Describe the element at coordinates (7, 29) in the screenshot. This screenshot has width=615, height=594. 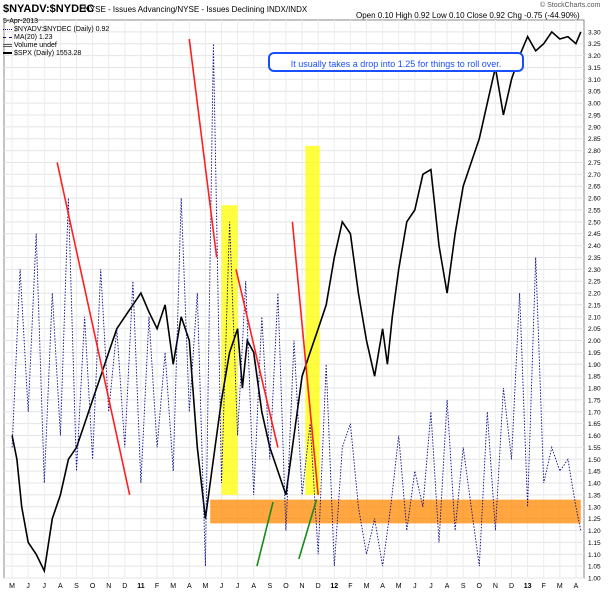
I see `legend-swatch-ratio` at that location.